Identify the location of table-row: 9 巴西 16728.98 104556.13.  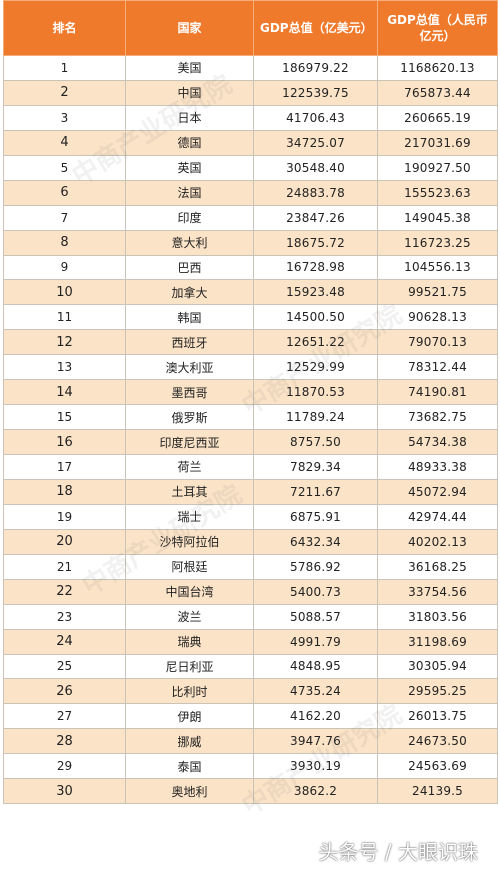
(251, 267).